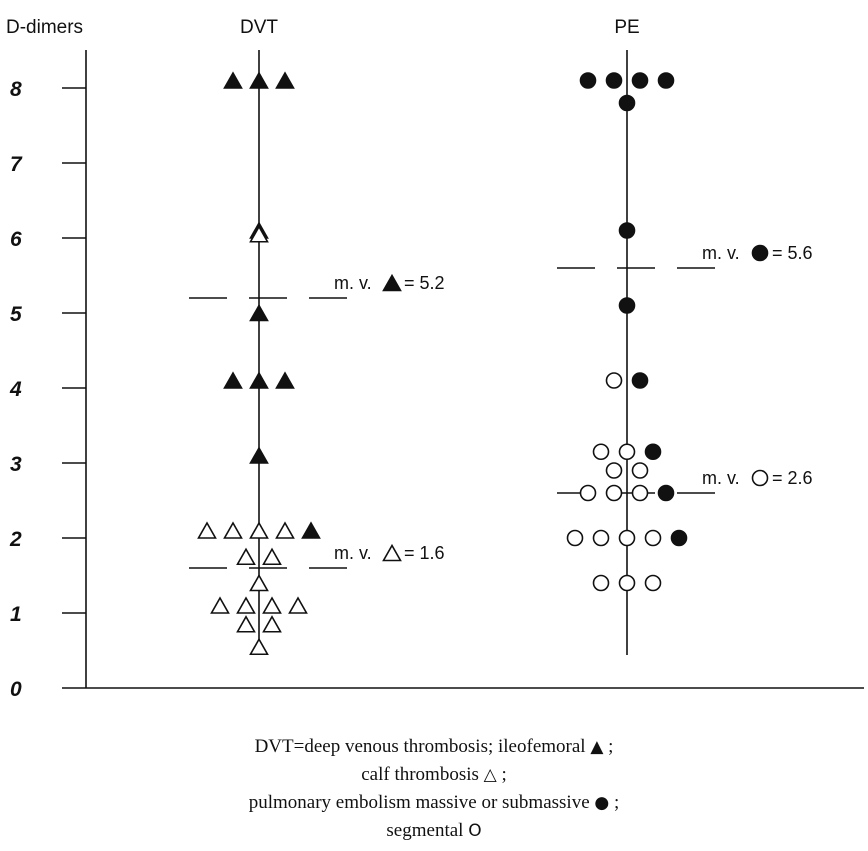  Describe the element at coordinates (597, 747) in the screenshot. I see `filled-triangle-icon: ▲` at that location.